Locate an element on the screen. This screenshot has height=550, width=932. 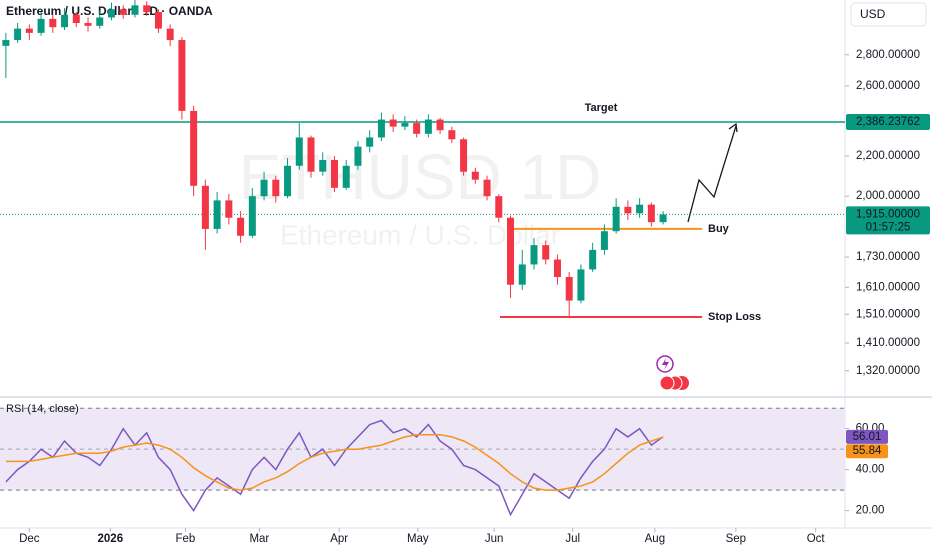
y-tick-label: 1,510.00000 is located at coordinates (888, 314).